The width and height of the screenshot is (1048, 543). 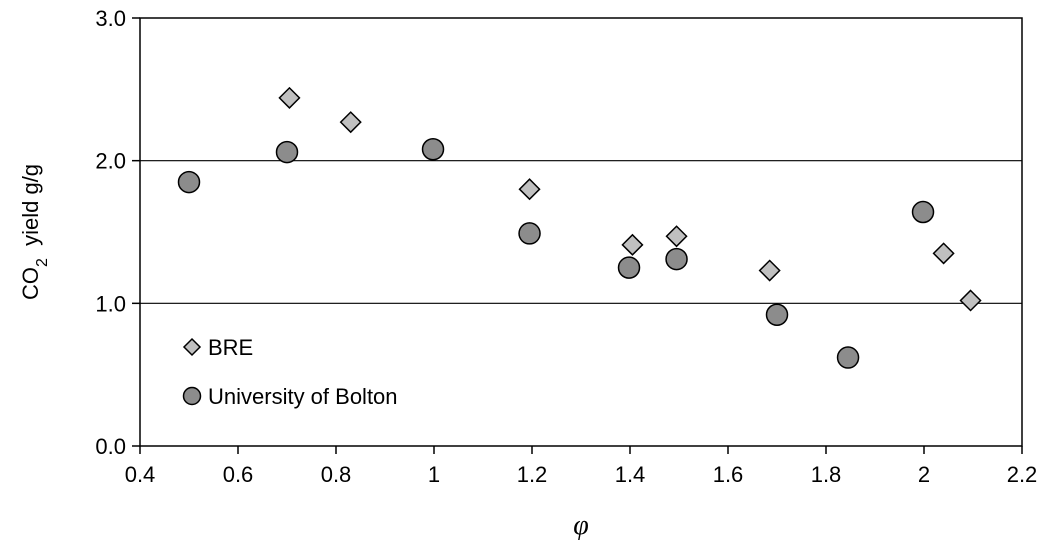 What do you see at coordinates (630, 474) in the screenshot?
I see `x-tick-label: 1.4` at bounding box center [630, 474].